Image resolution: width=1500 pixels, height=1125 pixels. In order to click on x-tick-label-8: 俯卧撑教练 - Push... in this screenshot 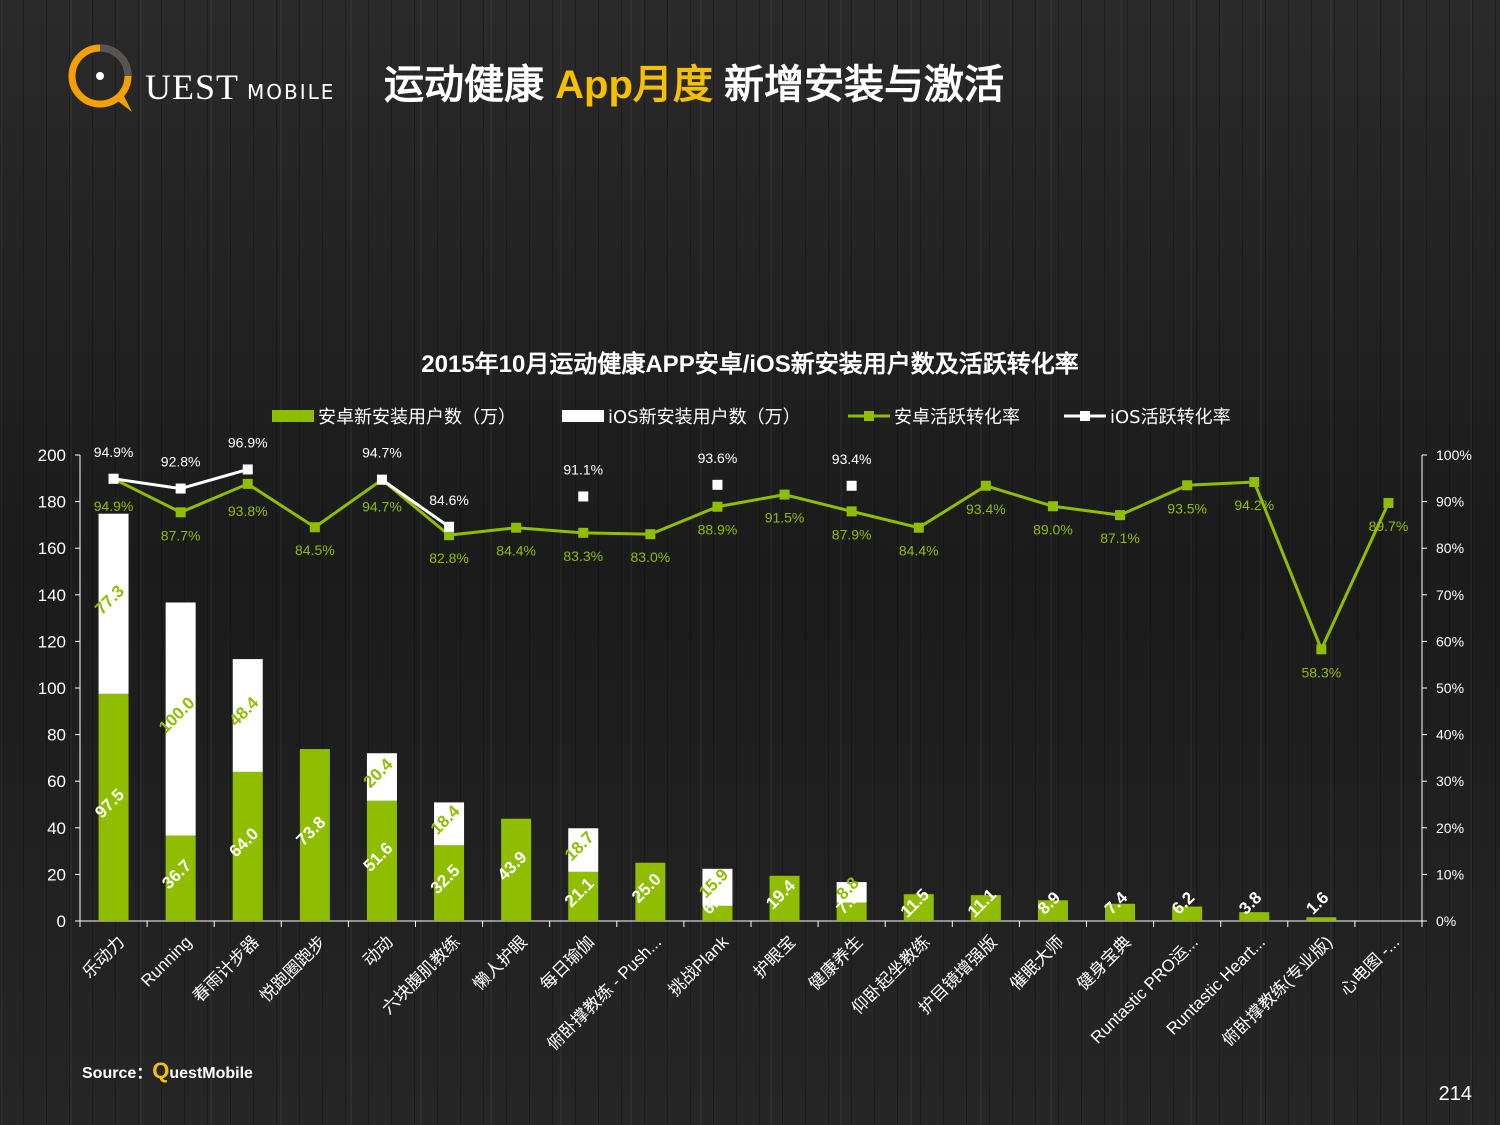, I will do `click(605, 993)`.